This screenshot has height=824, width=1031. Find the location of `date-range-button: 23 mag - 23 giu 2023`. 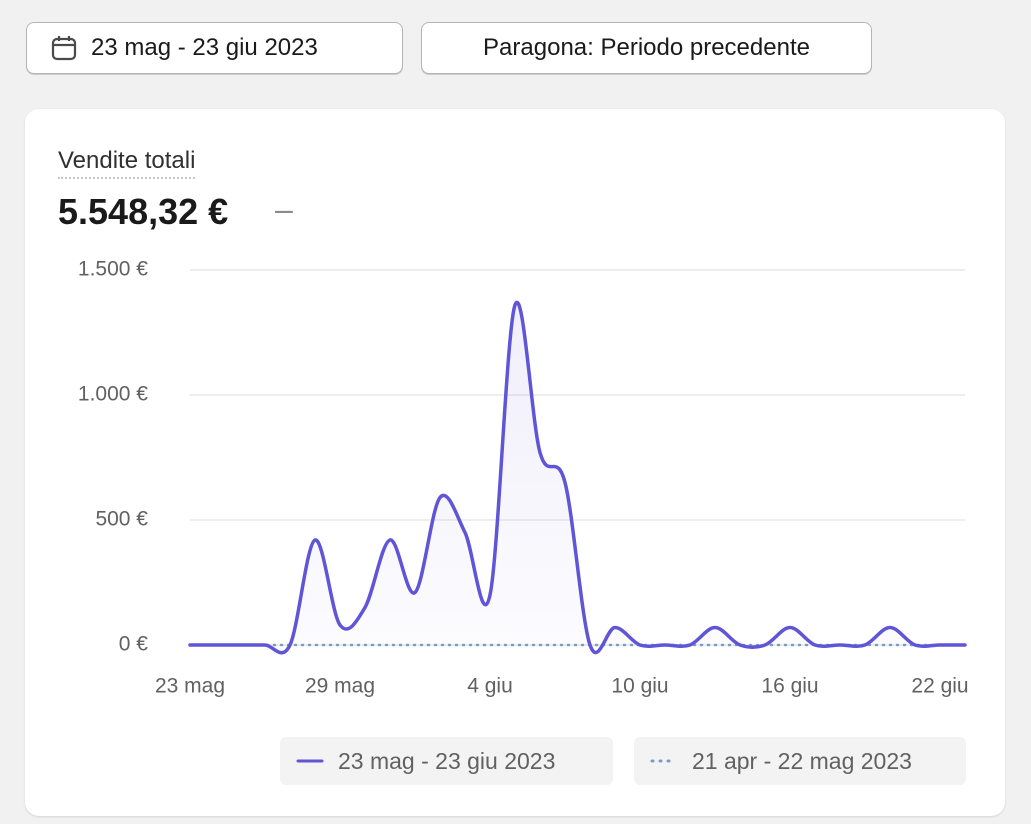

date-range-button: 23 mag - 23 giu 2023 is located at coordinates (214, 48).